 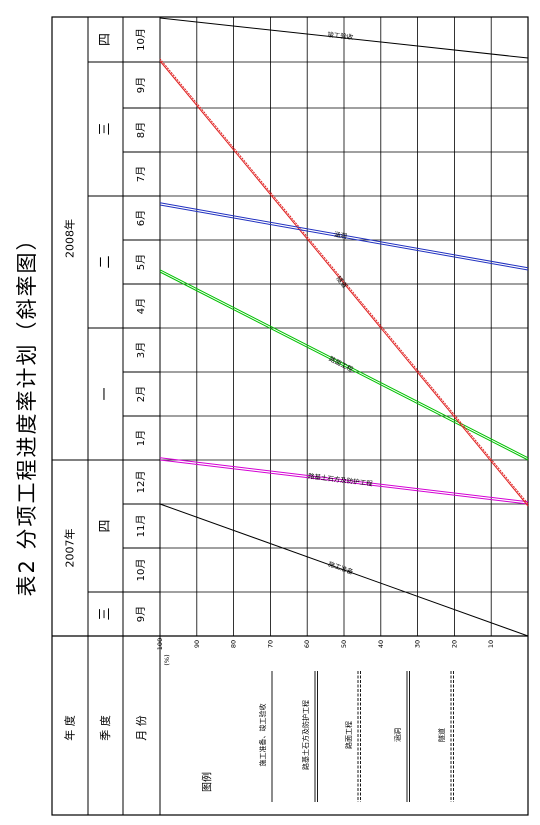 I want to click on legend-label: 路面工程, so click(x=348, y=735).